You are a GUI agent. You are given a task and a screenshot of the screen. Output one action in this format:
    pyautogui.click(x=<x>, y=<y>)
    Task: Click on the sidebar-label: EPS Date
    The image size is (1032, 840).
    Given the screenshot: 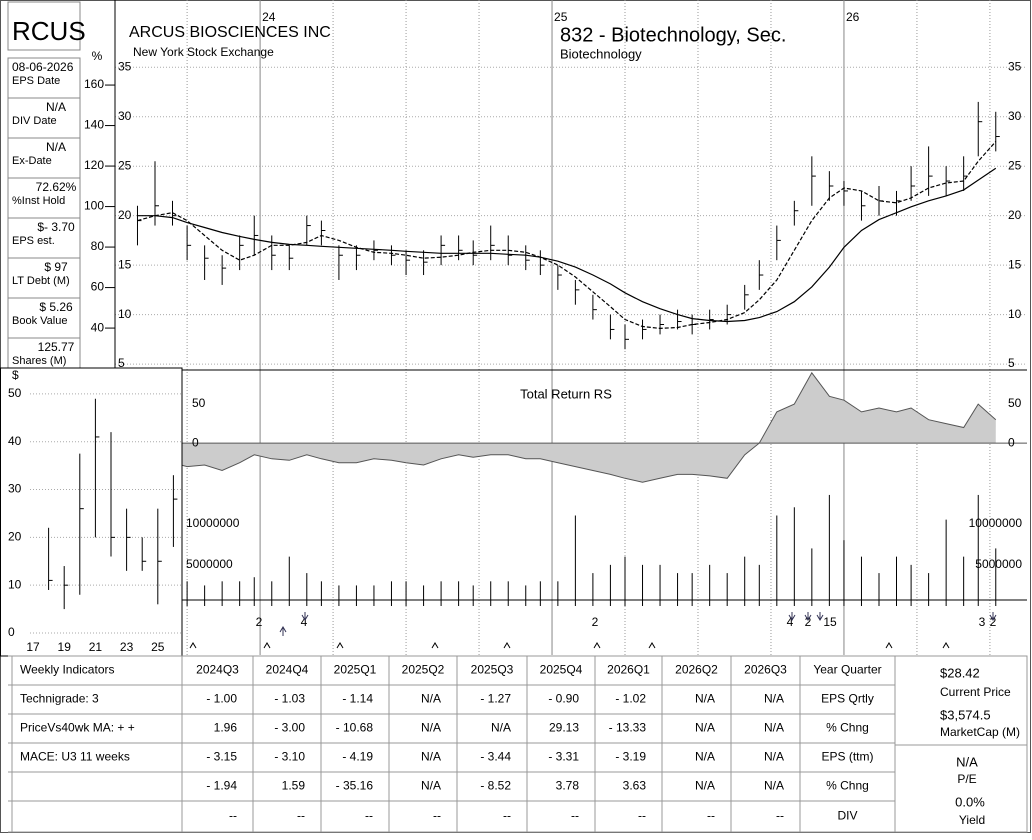 What is the action you would take?
    pyautogui.click(x=36, y=81)
    